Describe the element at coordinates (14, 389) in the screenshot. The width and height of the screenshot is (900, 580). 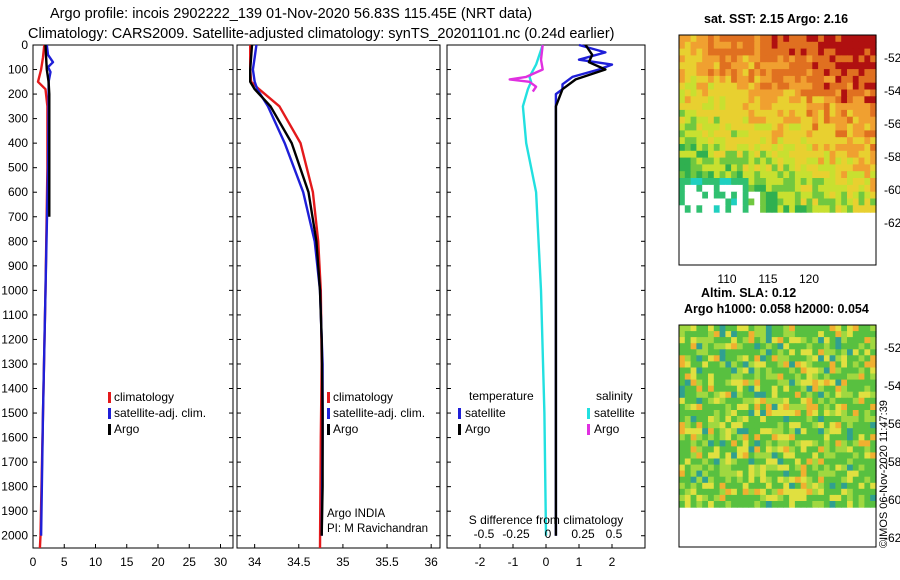
I see `y-tick-label: 1400` at that location.